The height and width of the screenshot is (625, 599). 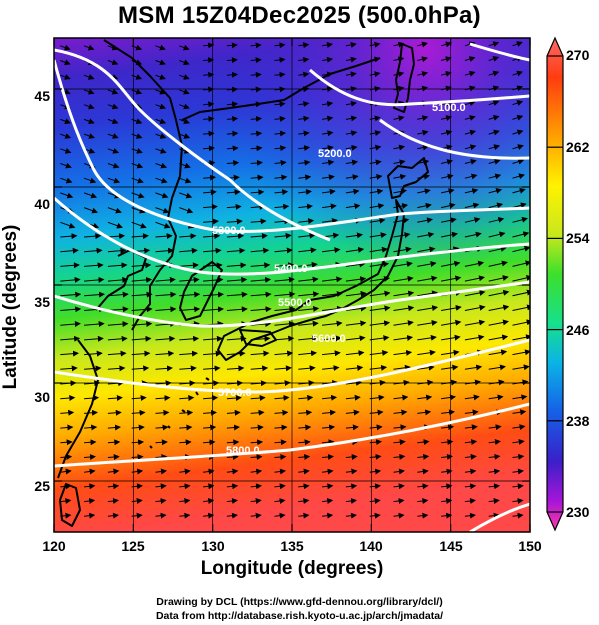 What do you see at coordinates (578, 330) in the screenshot?
I see `colorbar-tick-246: 246` at bounding box center [578, 330].